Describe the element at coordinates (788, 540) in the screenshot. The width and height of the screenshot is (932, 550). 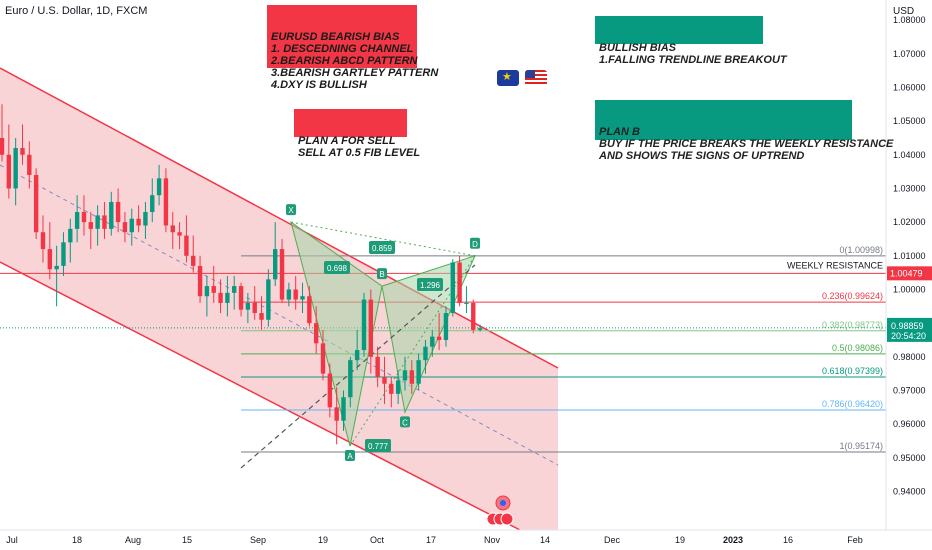
I see `time-tick-label: 16` at that location.